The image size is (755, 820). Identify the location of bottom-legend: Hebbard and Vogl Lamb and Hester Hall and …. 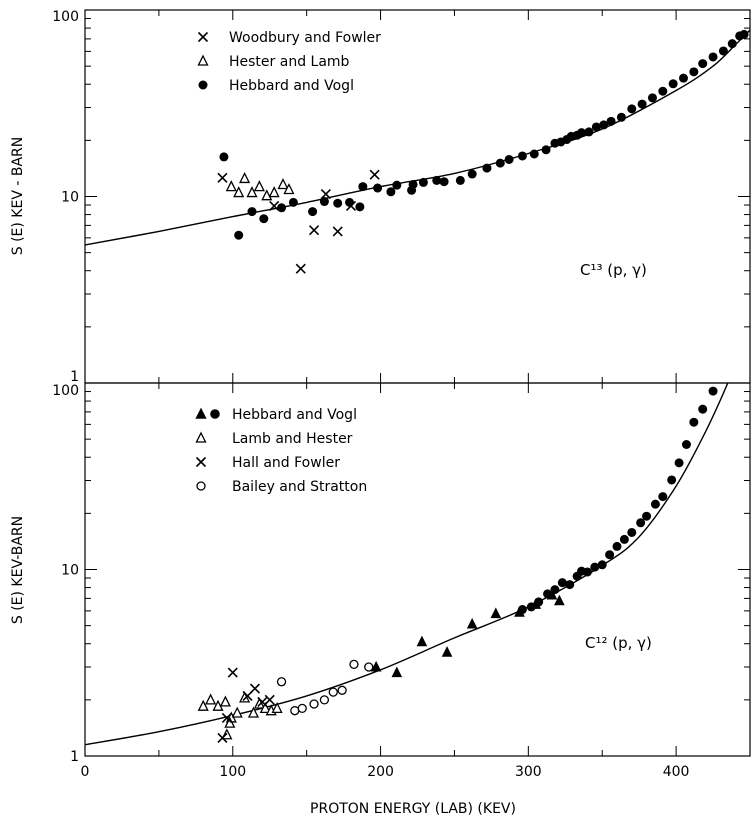
(281, 451).